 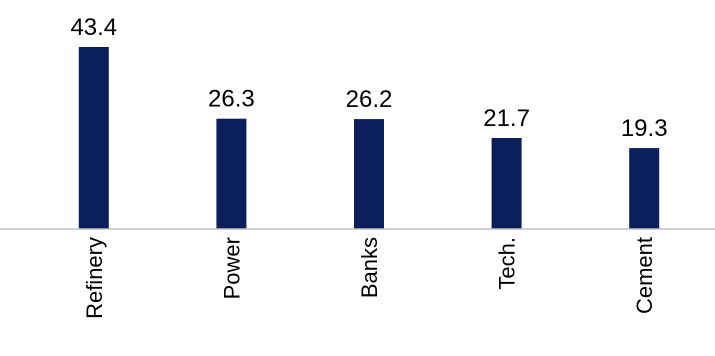 I want to click on bar-refinery, so click(x=93, y=138).